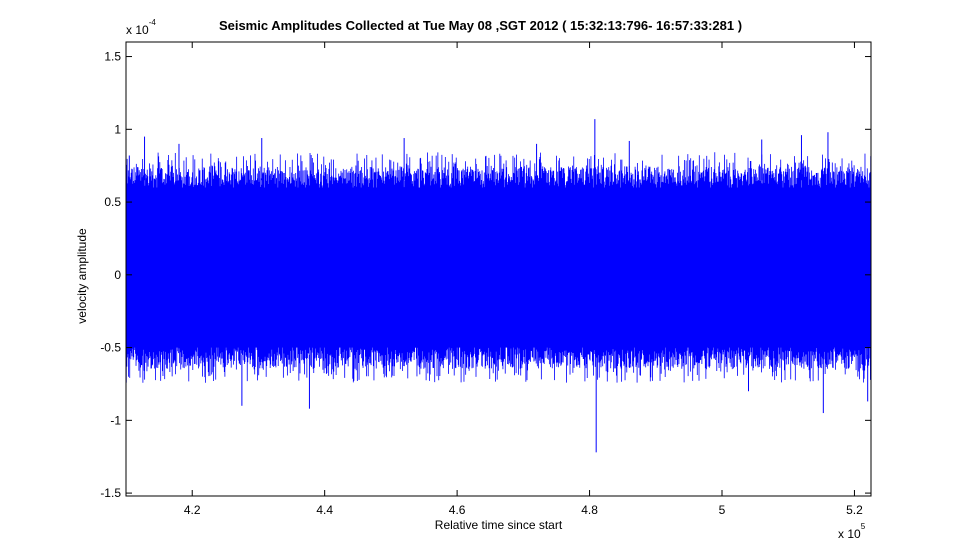 The image size is (961, 559). I want to click on x-multiplier-exponent: 5, so click(863, 526).